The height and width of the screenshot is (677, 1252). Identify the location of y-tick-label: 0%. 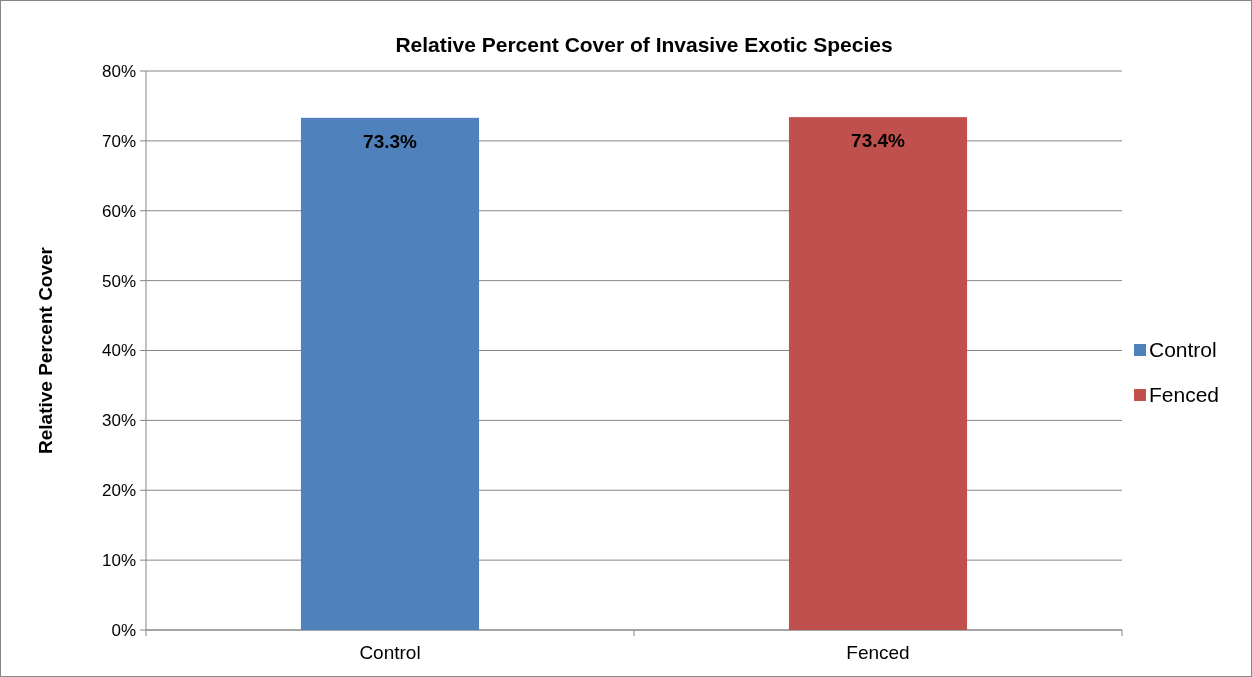
(123, 630).